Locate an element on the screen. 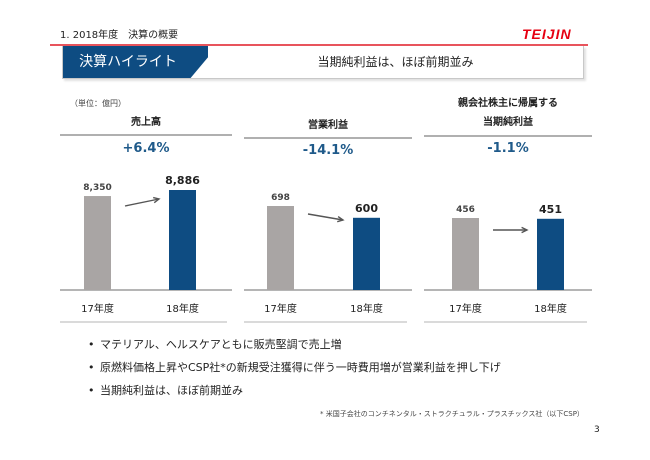  chart-operating-income: 698 17年度 600 18年度 is located at coordinates (328, 258).